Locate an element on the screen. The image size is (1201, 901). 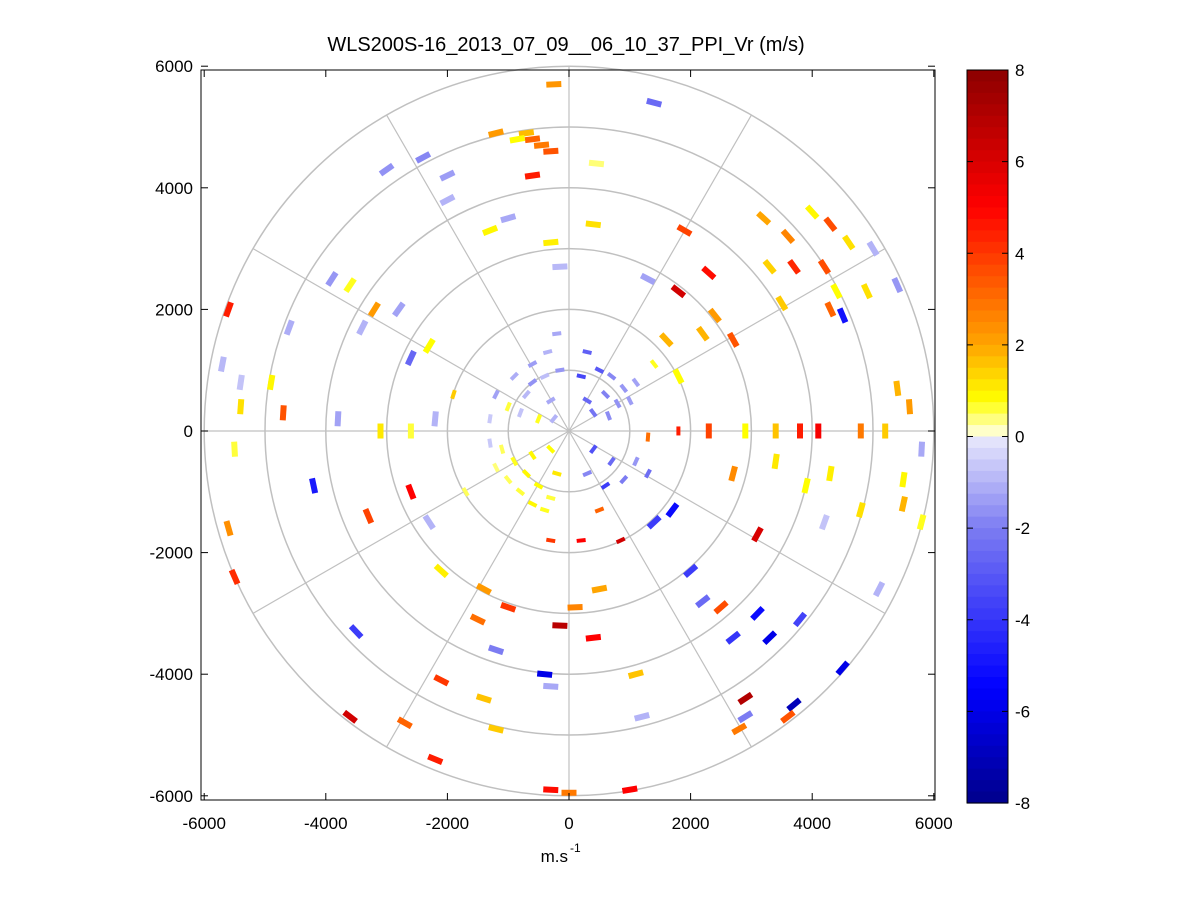
colorbar-tick-label: 2 is located at coordinates (1019, 345).